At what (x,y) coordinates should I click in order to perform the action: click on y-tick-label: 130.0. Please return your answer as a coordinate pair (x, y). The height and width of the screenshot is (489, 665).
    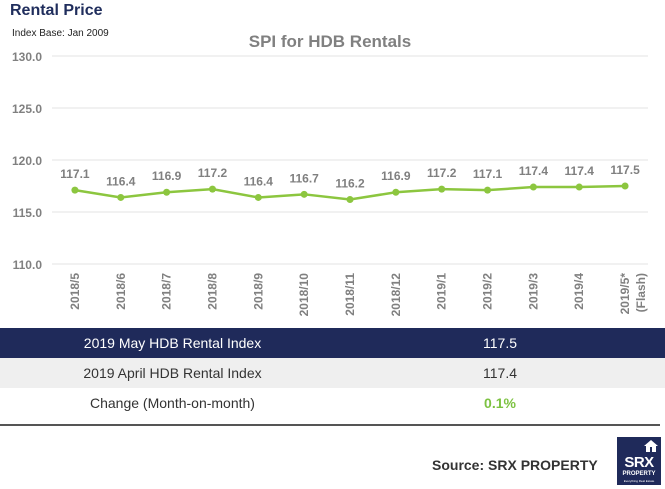
    Looking at the image, I should click on (27, 57).